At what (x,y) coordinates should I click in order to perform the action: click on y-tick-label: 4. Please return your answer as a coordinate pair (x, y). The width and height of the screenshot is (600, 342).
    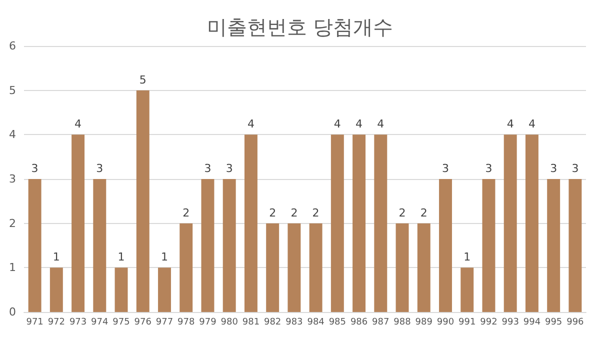
    Looking at the image, I should click on (12, 135).